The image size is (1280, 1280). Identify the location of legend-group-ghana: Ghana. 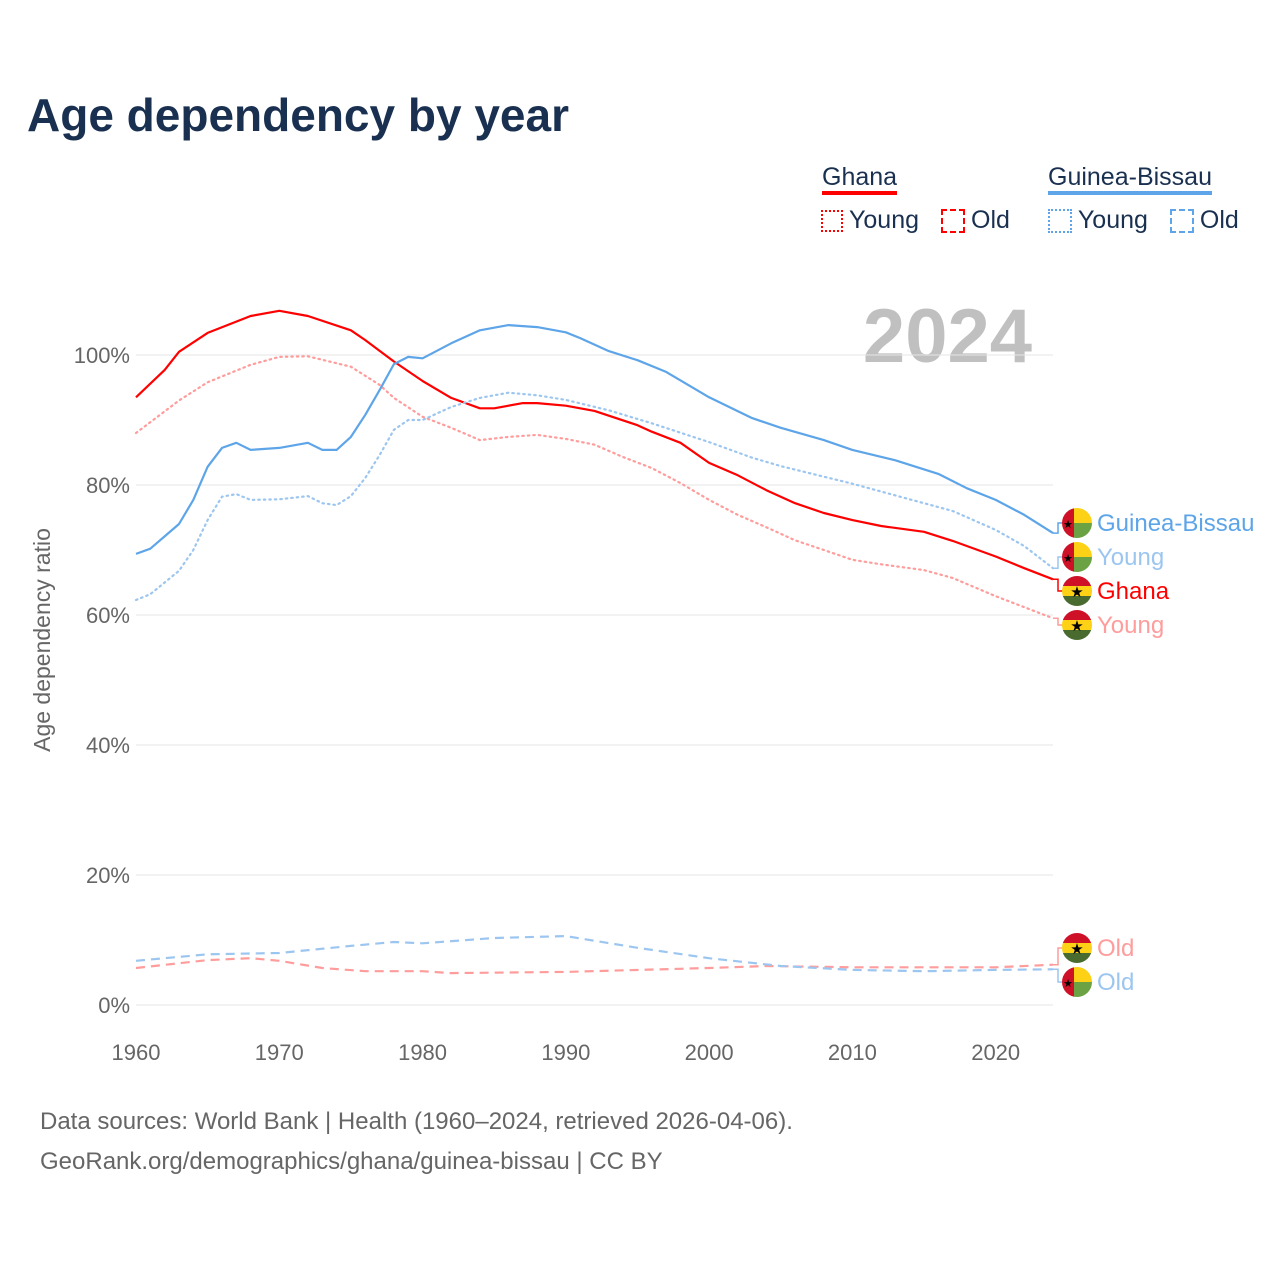
(860, 179).